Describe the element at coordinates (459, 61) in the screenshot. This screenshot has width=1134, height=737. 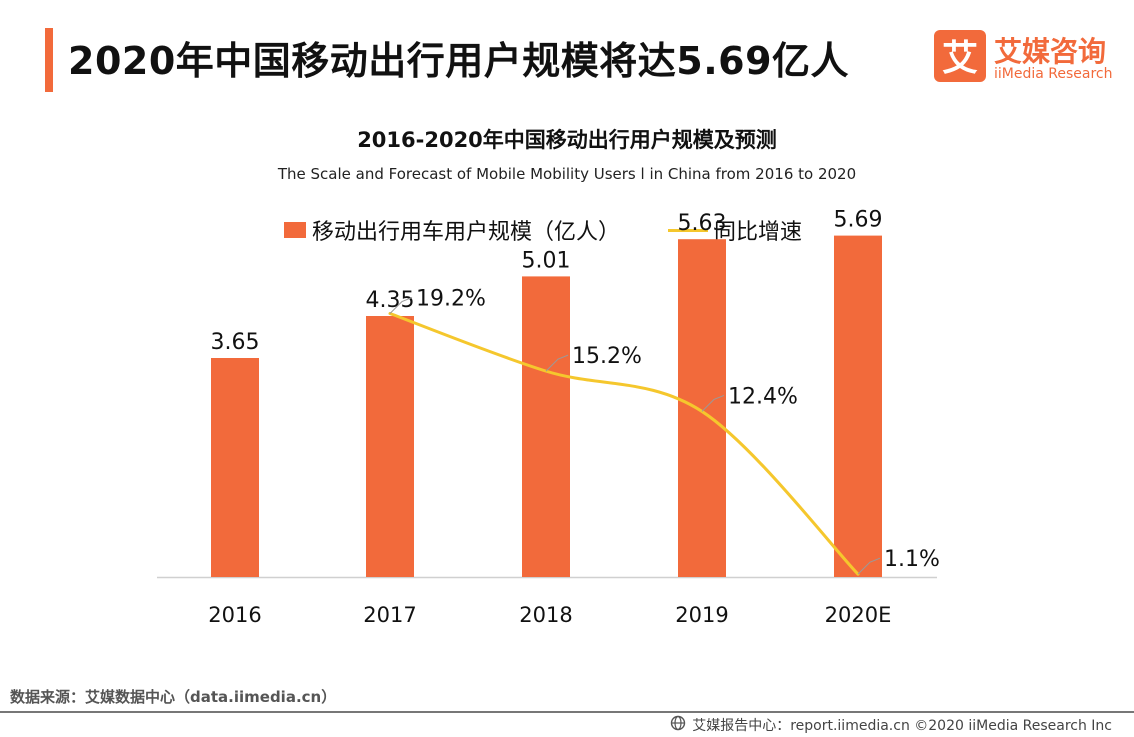
I see `page-title: 2020年中国移动出行用户规模将达5.69亿人` at that location.